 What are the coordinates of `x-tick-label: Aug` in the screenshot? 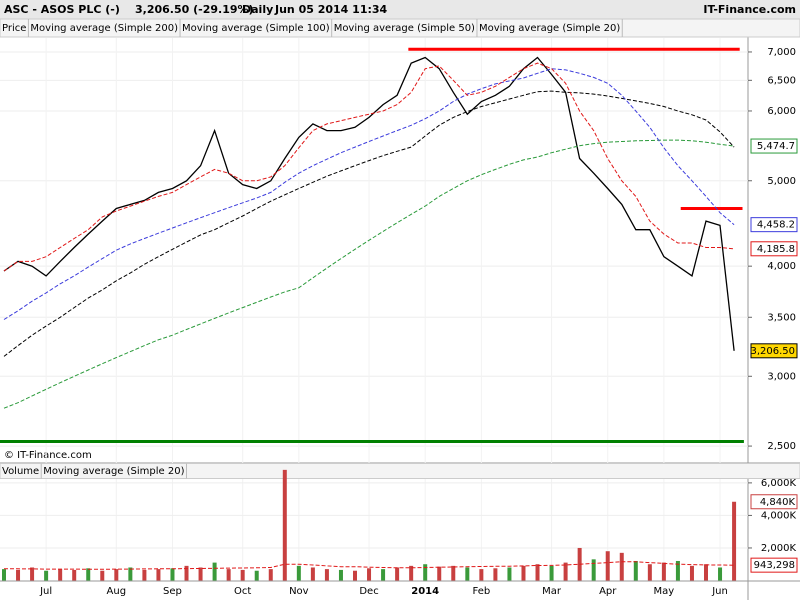 It's located at (117, 591).